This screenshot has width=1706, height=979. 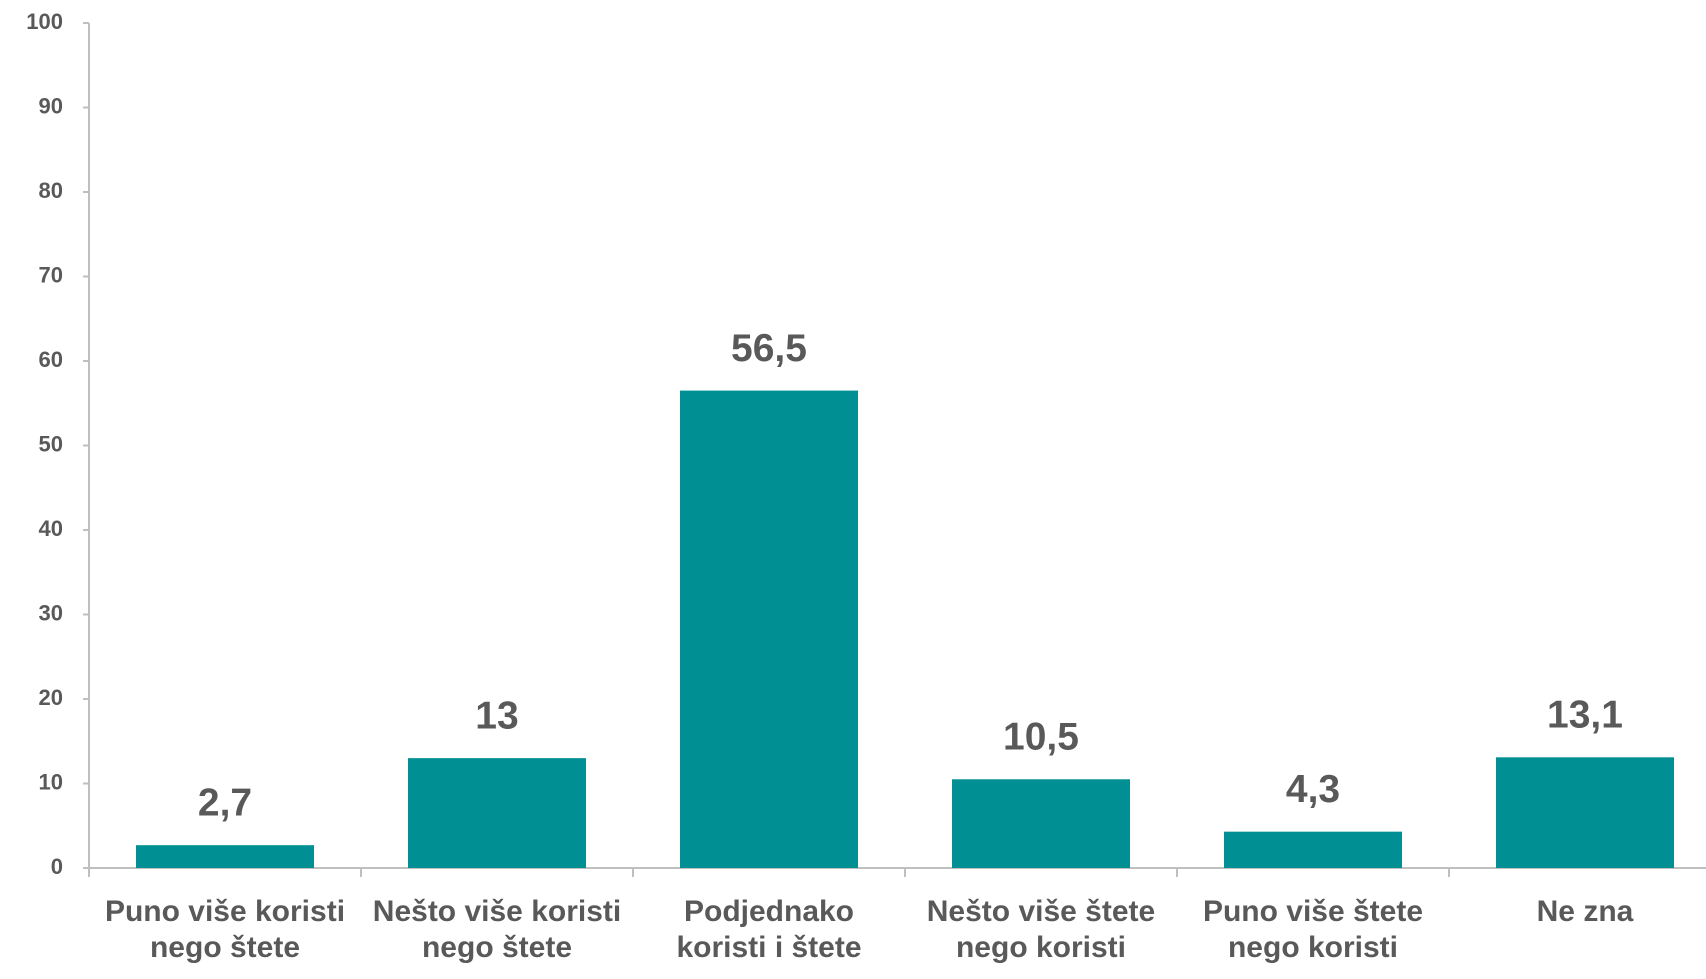 What do you see at coordinates (1041, 737) in the screenshot?
I see `data-label: 10,5` at bounding box center [1041, 737].